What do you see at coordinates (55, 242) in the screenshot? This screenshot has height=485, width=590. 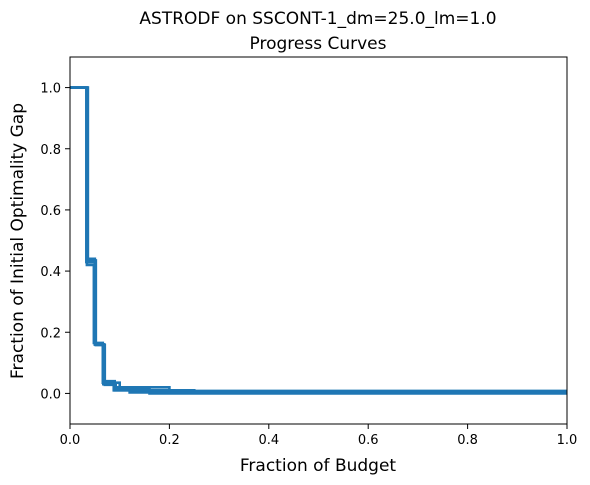 I see `y-axis-ticks: 0.0 0.2 0.4 0.6 0.8 1.0` at bounding box center [55, 242].